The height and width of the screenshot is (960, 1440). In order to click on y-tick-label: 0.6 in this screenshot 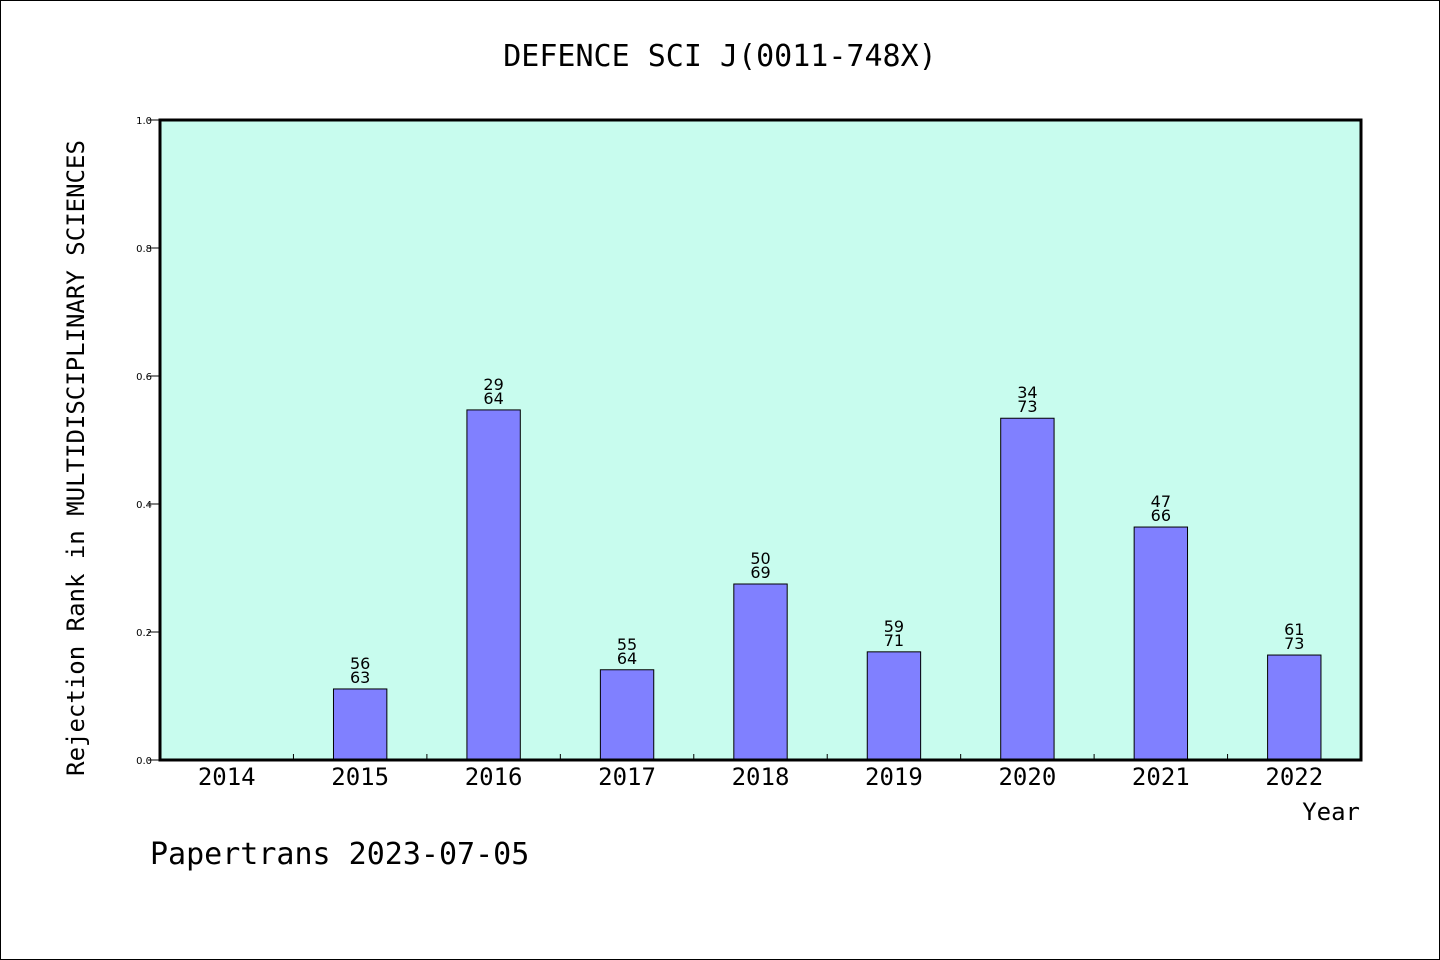, I will do `click(144, 377)`.